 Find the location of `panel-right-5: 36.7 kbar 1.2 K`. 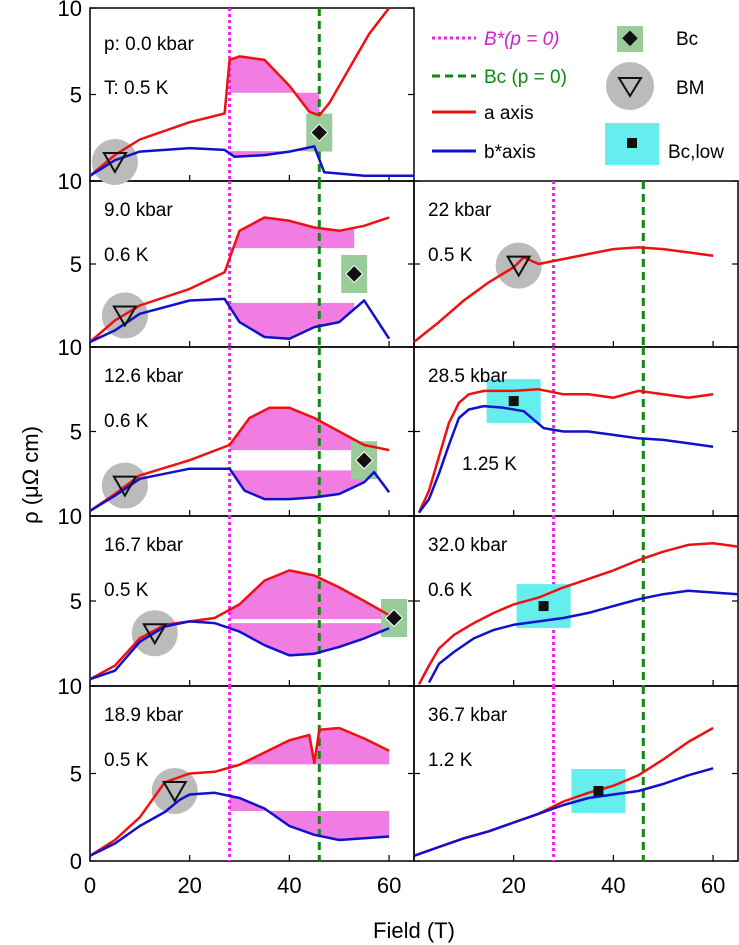

panel-right-5: 36.7 kbar 1.2 K is located at coordinates (575, 773).